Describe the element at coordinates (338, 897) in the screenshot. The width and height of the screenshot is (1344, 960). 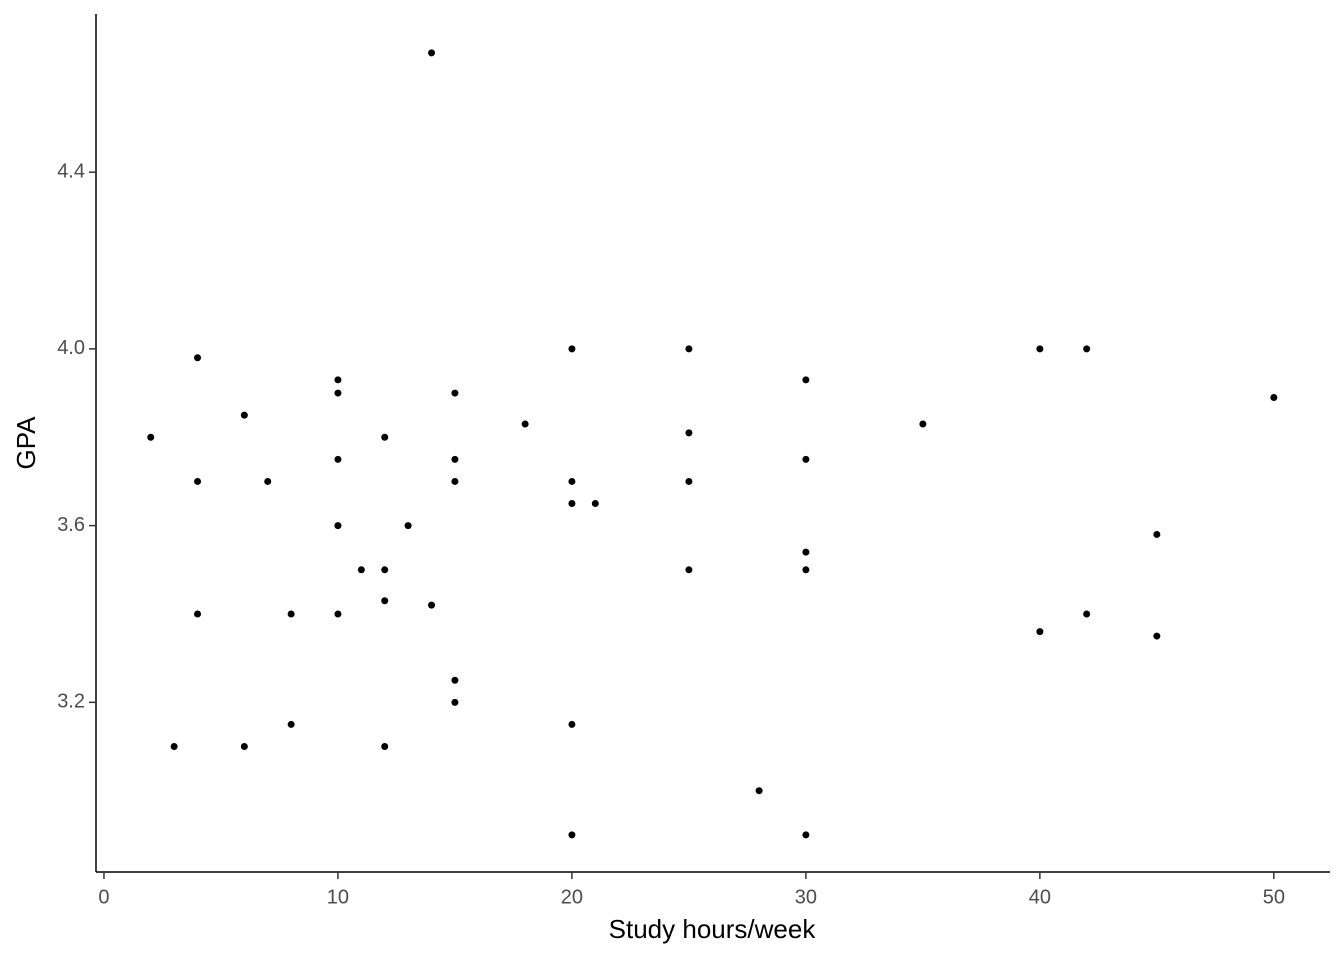
I see `x-tick-label: 10` at that location.